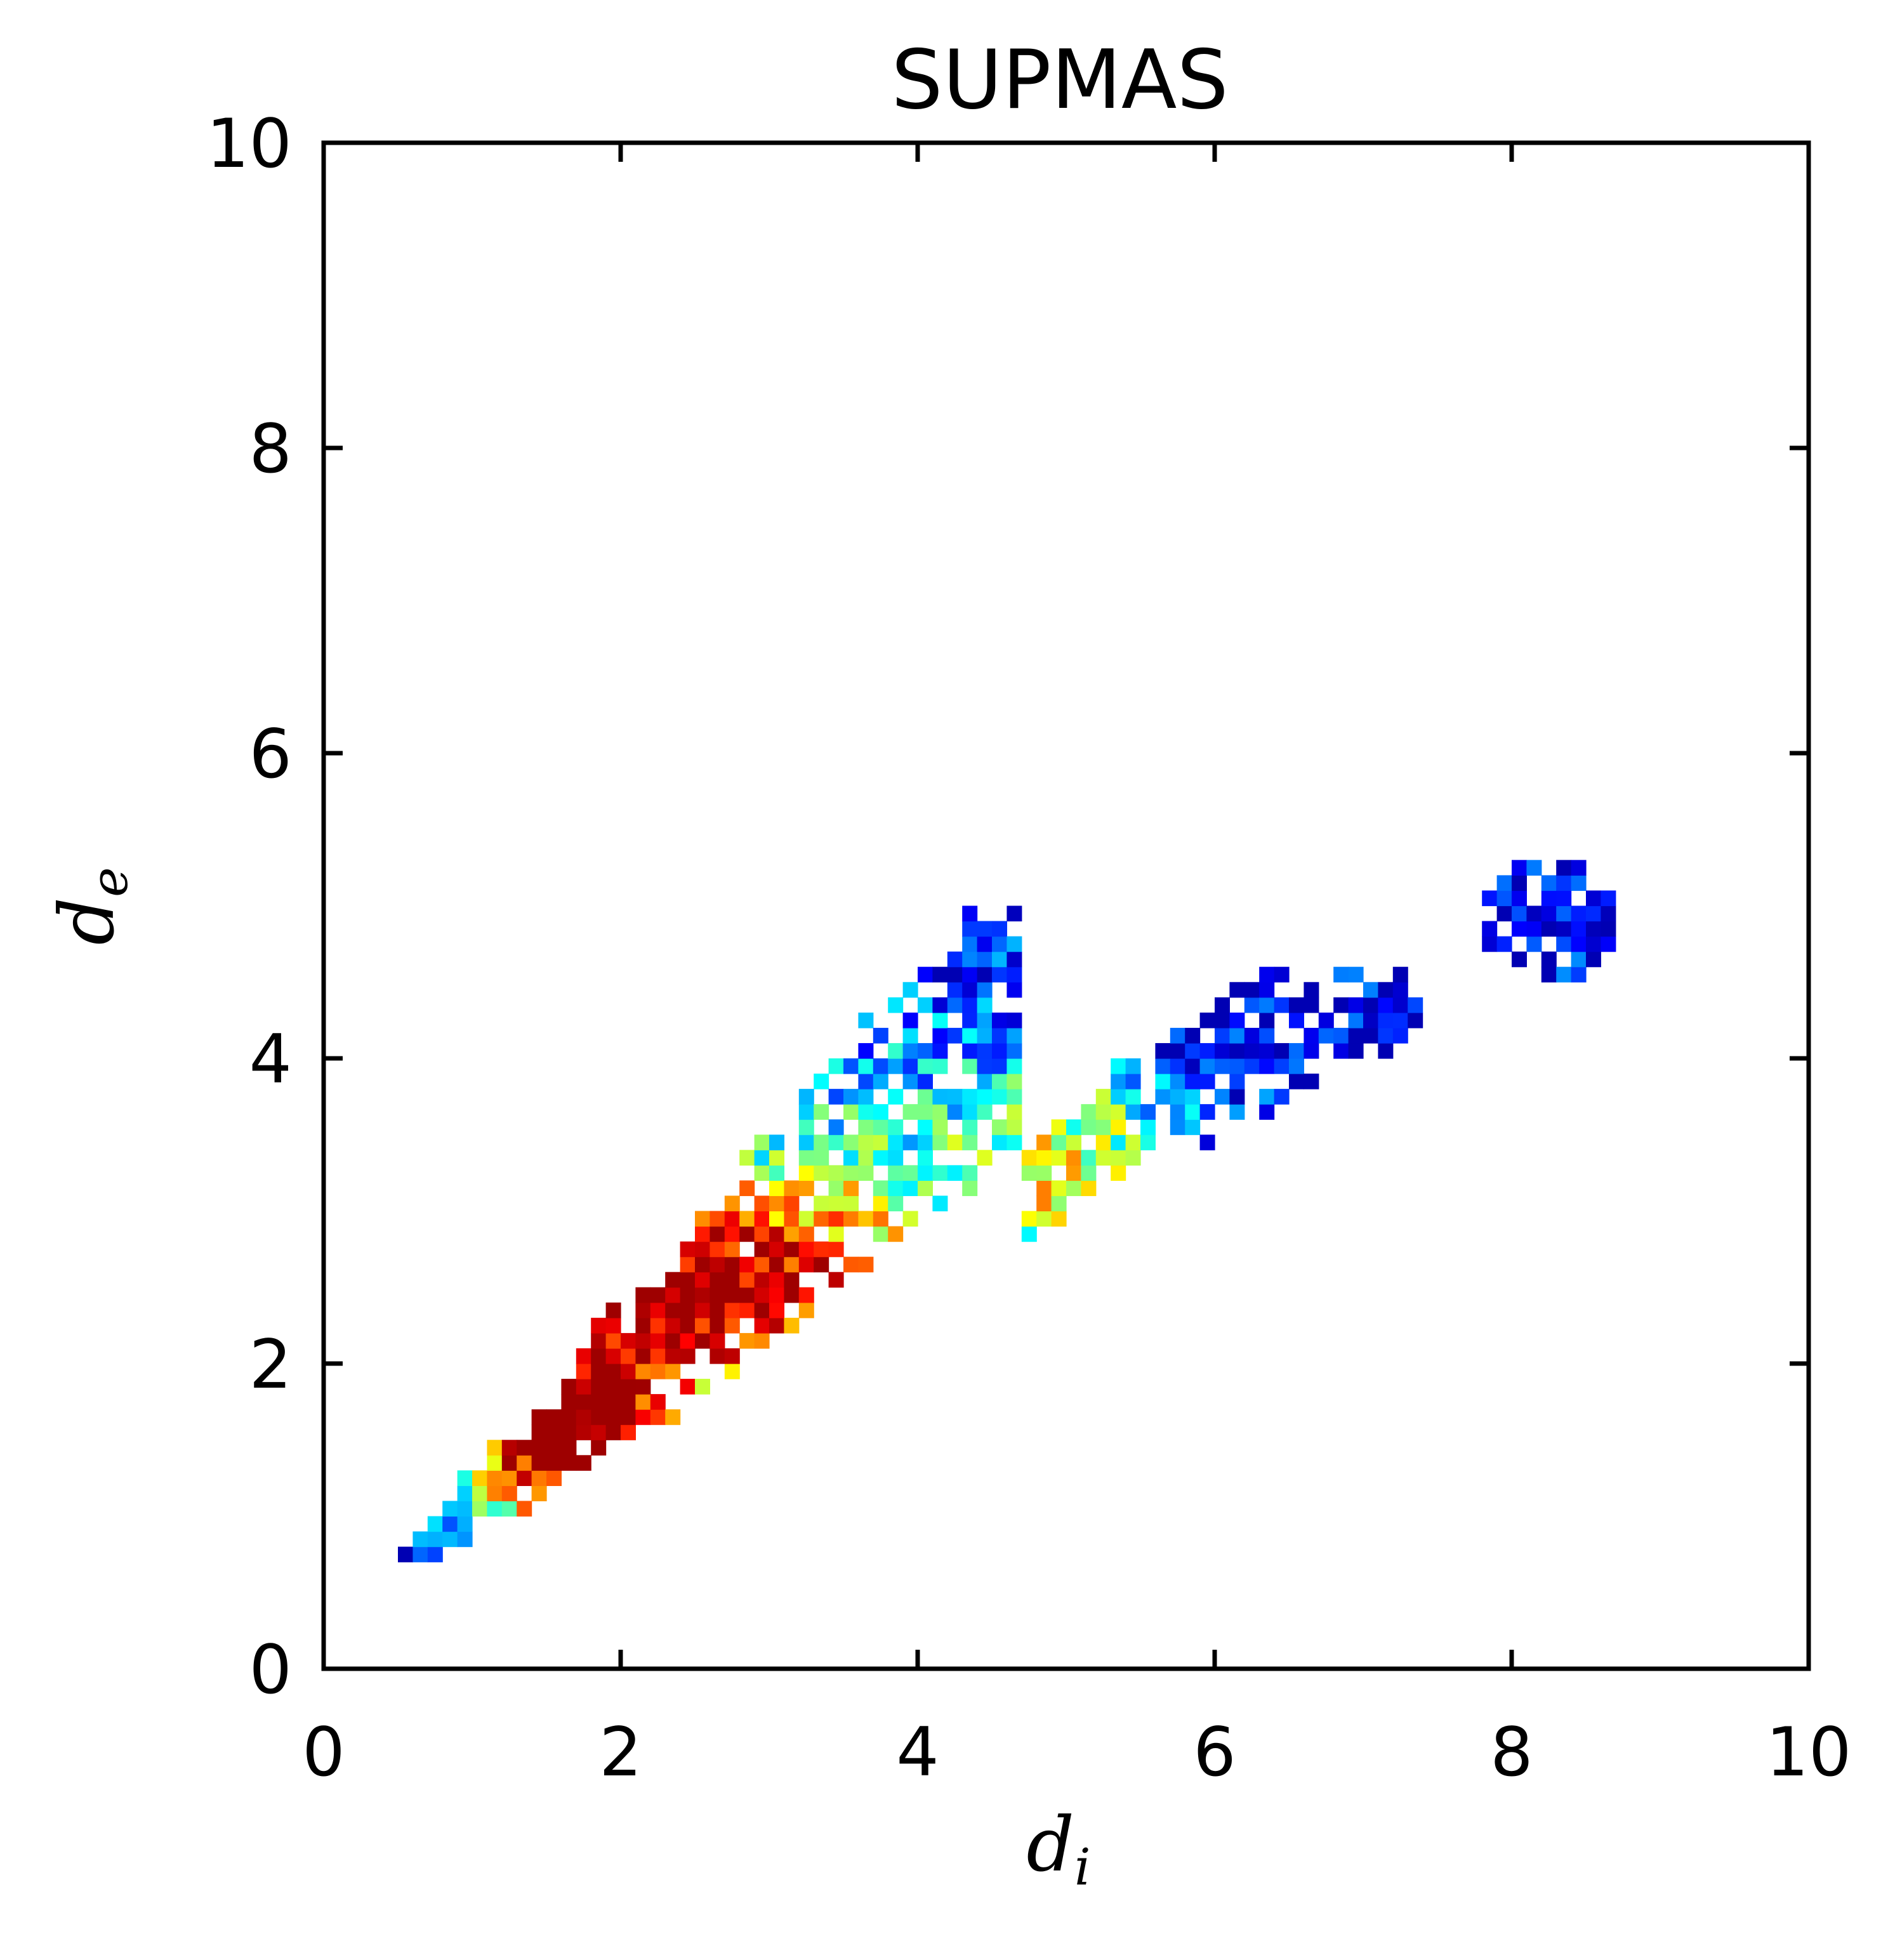  Describe the element at coordinates (270, 1670) in the screenshot. I see `y-tick-label: 0` at that location.